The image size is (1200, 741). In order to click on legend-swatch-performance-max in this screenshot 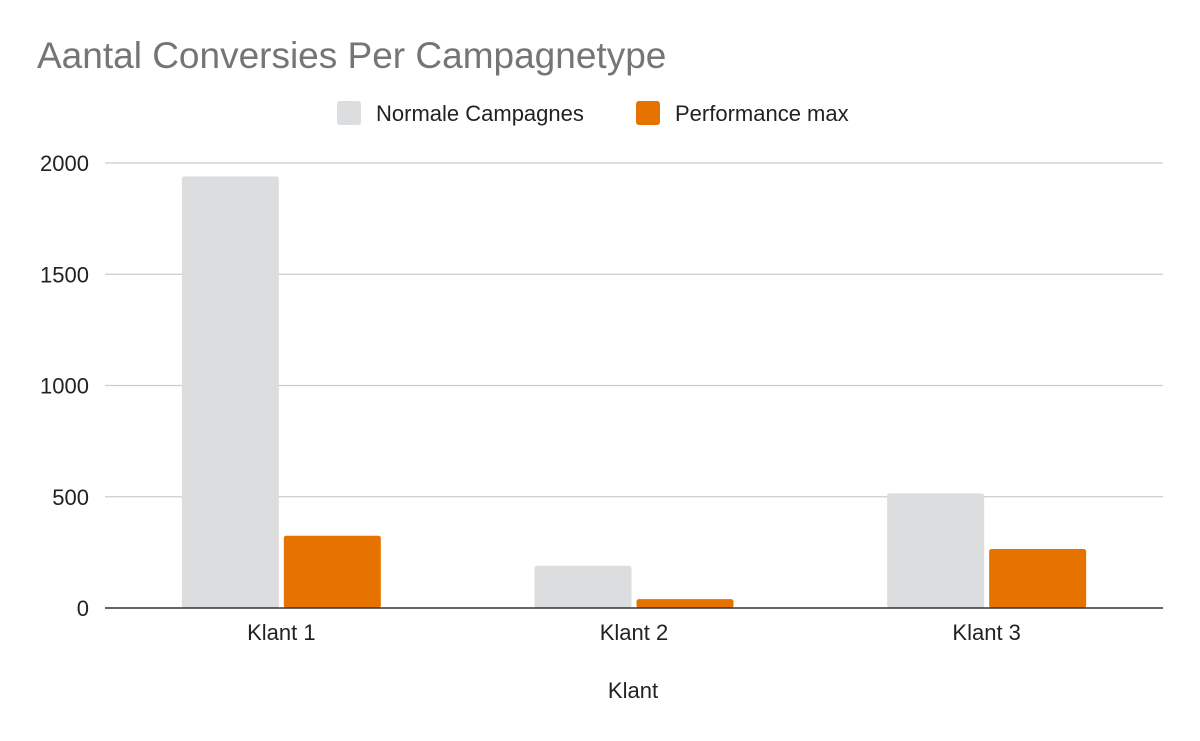, I will do `click(648, 113)`.